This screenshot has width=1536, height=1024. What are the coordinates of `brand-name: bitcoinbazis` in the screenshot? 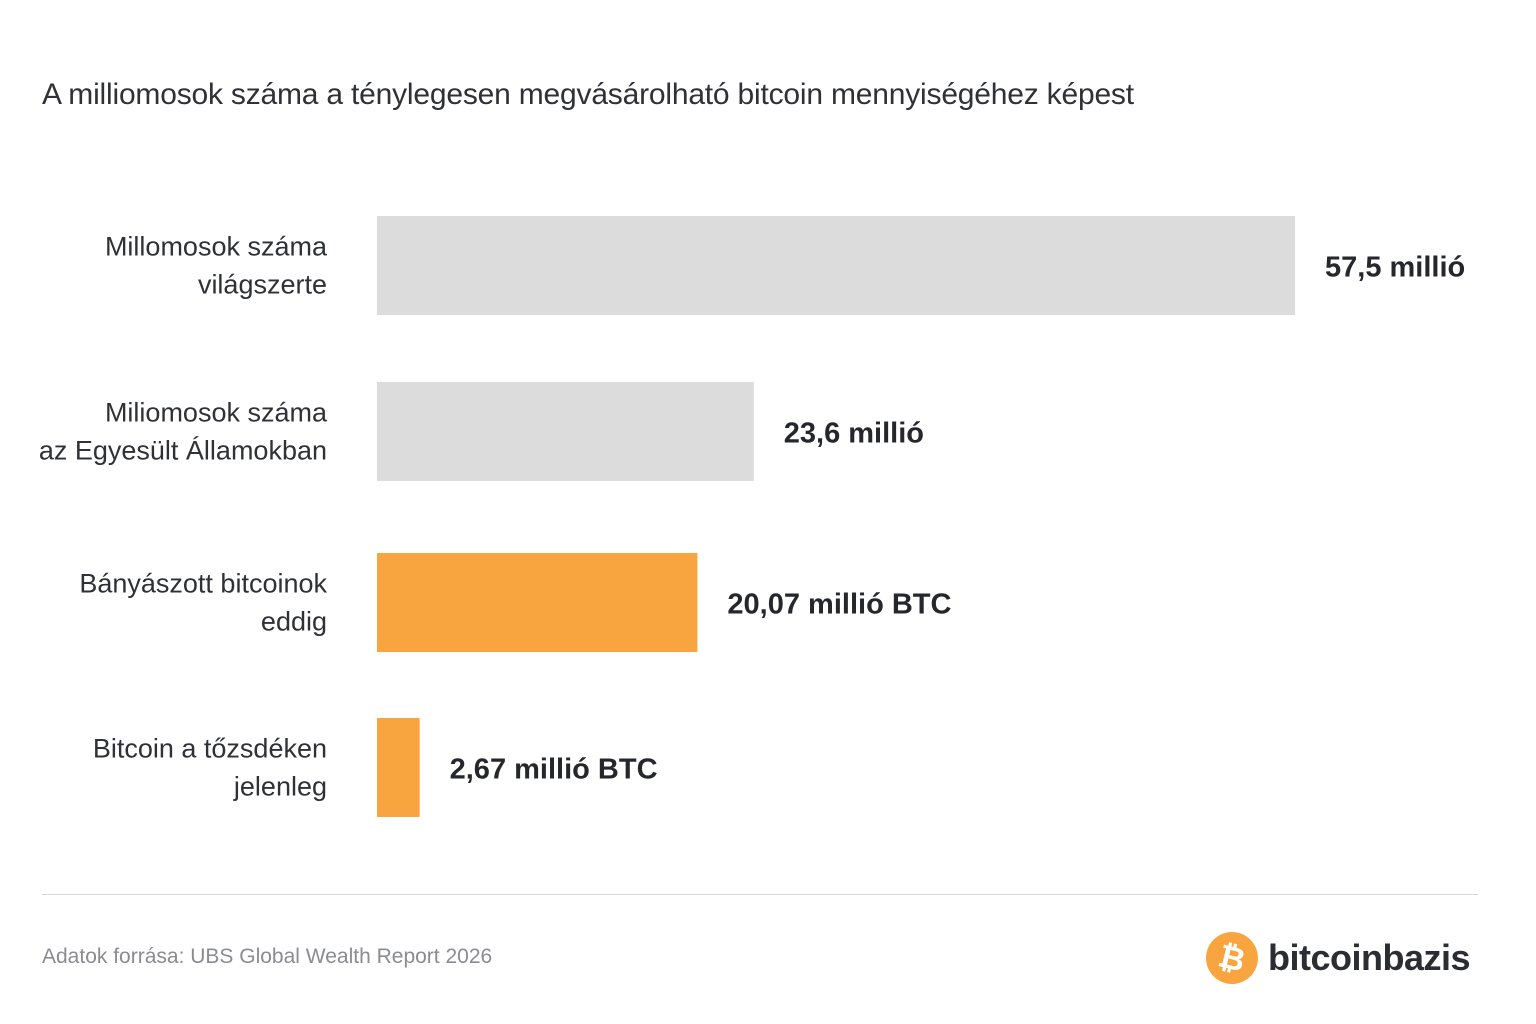 It's located at (1369, 957).